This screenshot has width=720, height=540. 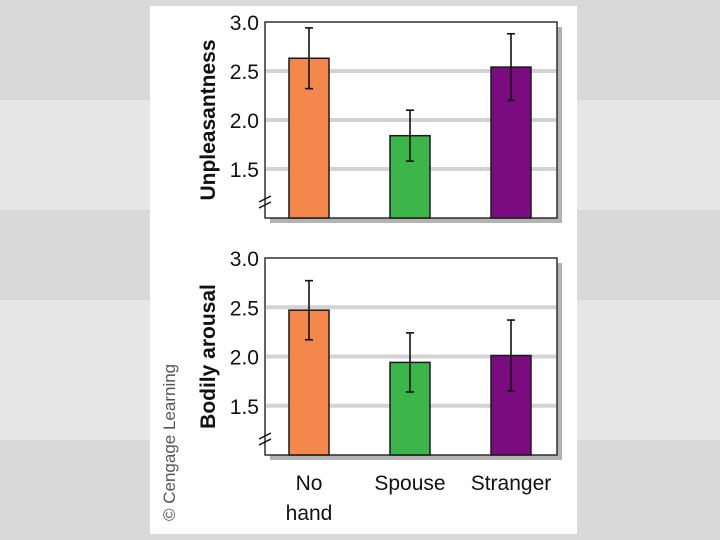 I want to click on x-tick-label: No, so click(x=309, y=483).